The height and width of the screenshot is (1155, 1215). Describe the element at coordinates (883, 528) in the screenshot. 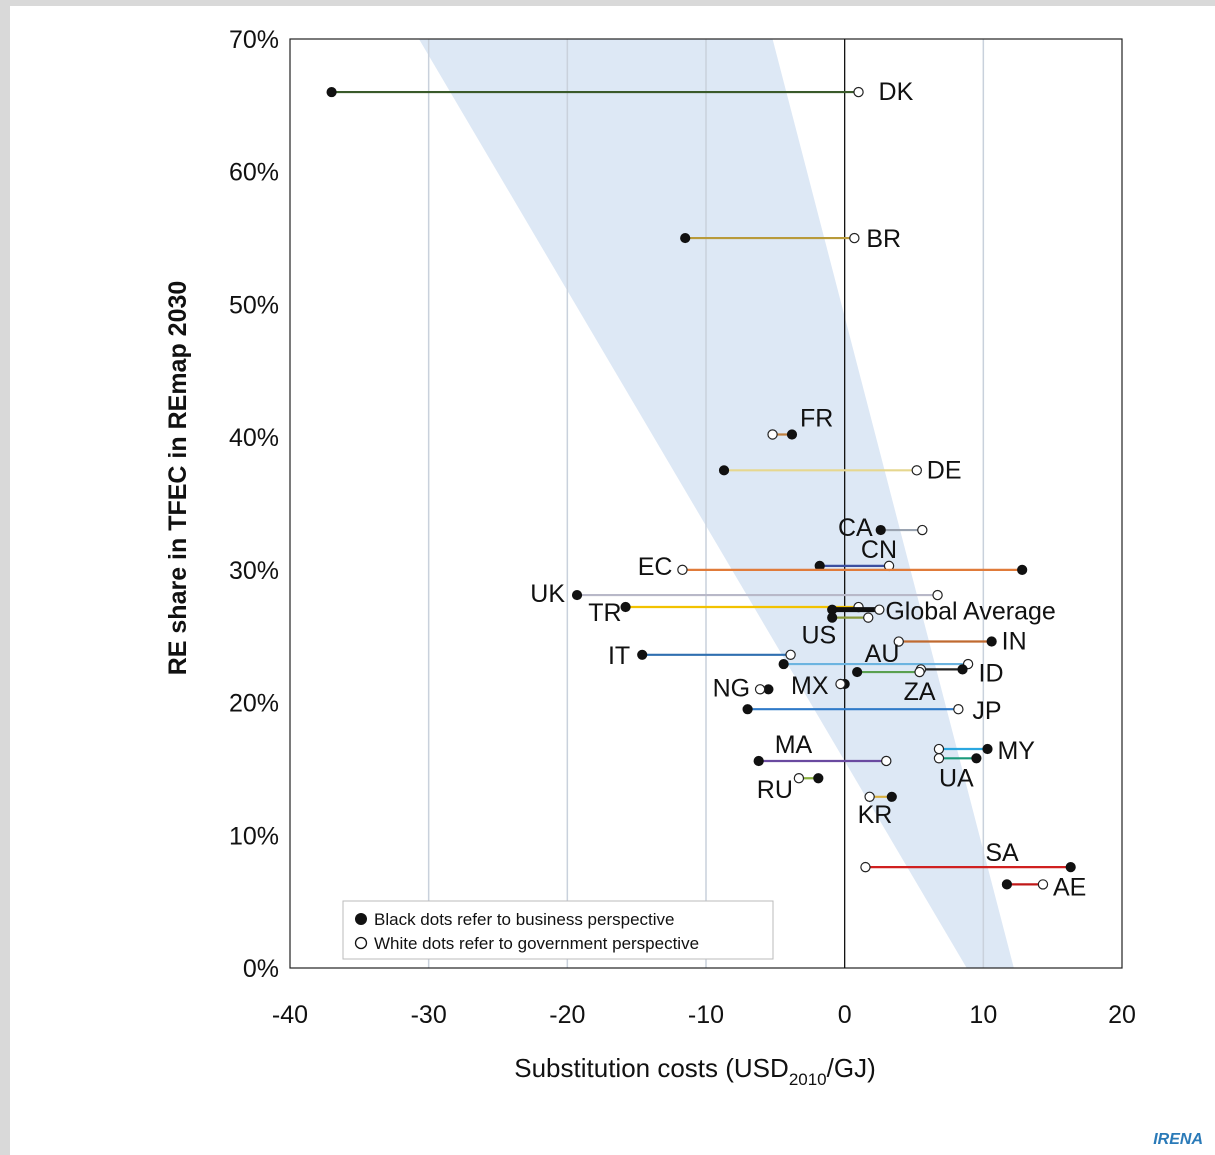

I see `series-ca: CA` at that location.